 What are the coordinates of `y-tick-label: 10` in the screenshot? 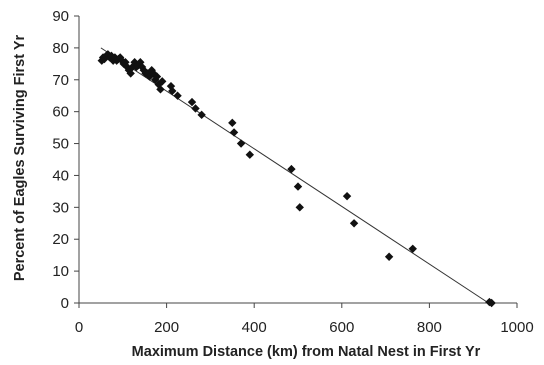 It's located at (60, 271).